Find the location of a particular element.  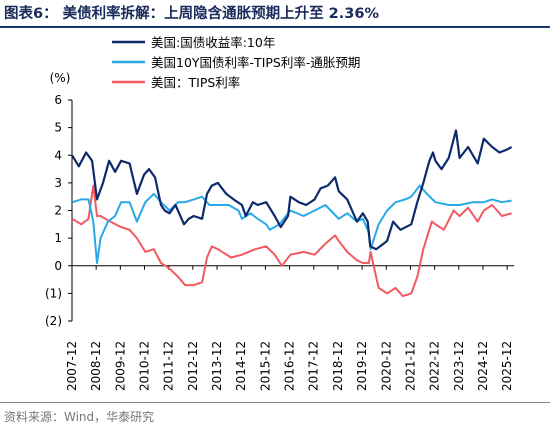

source-note: 资料来源：Wind，华泰研究 is located at coordinates (79, 417).